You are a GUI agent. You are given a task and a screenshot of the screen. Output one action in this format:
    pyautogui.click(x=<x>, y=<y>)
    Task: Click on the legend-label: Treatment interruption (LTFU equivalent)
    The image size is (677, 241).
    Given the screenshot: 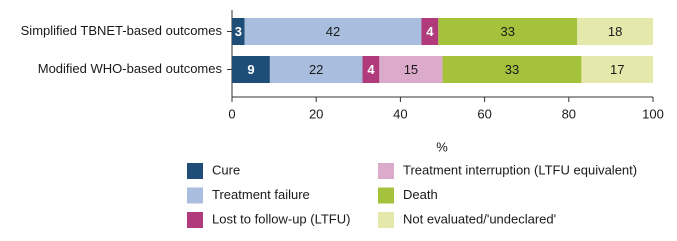 What is the action you would take?
    pyautogui.click(x=520, y=169)
    